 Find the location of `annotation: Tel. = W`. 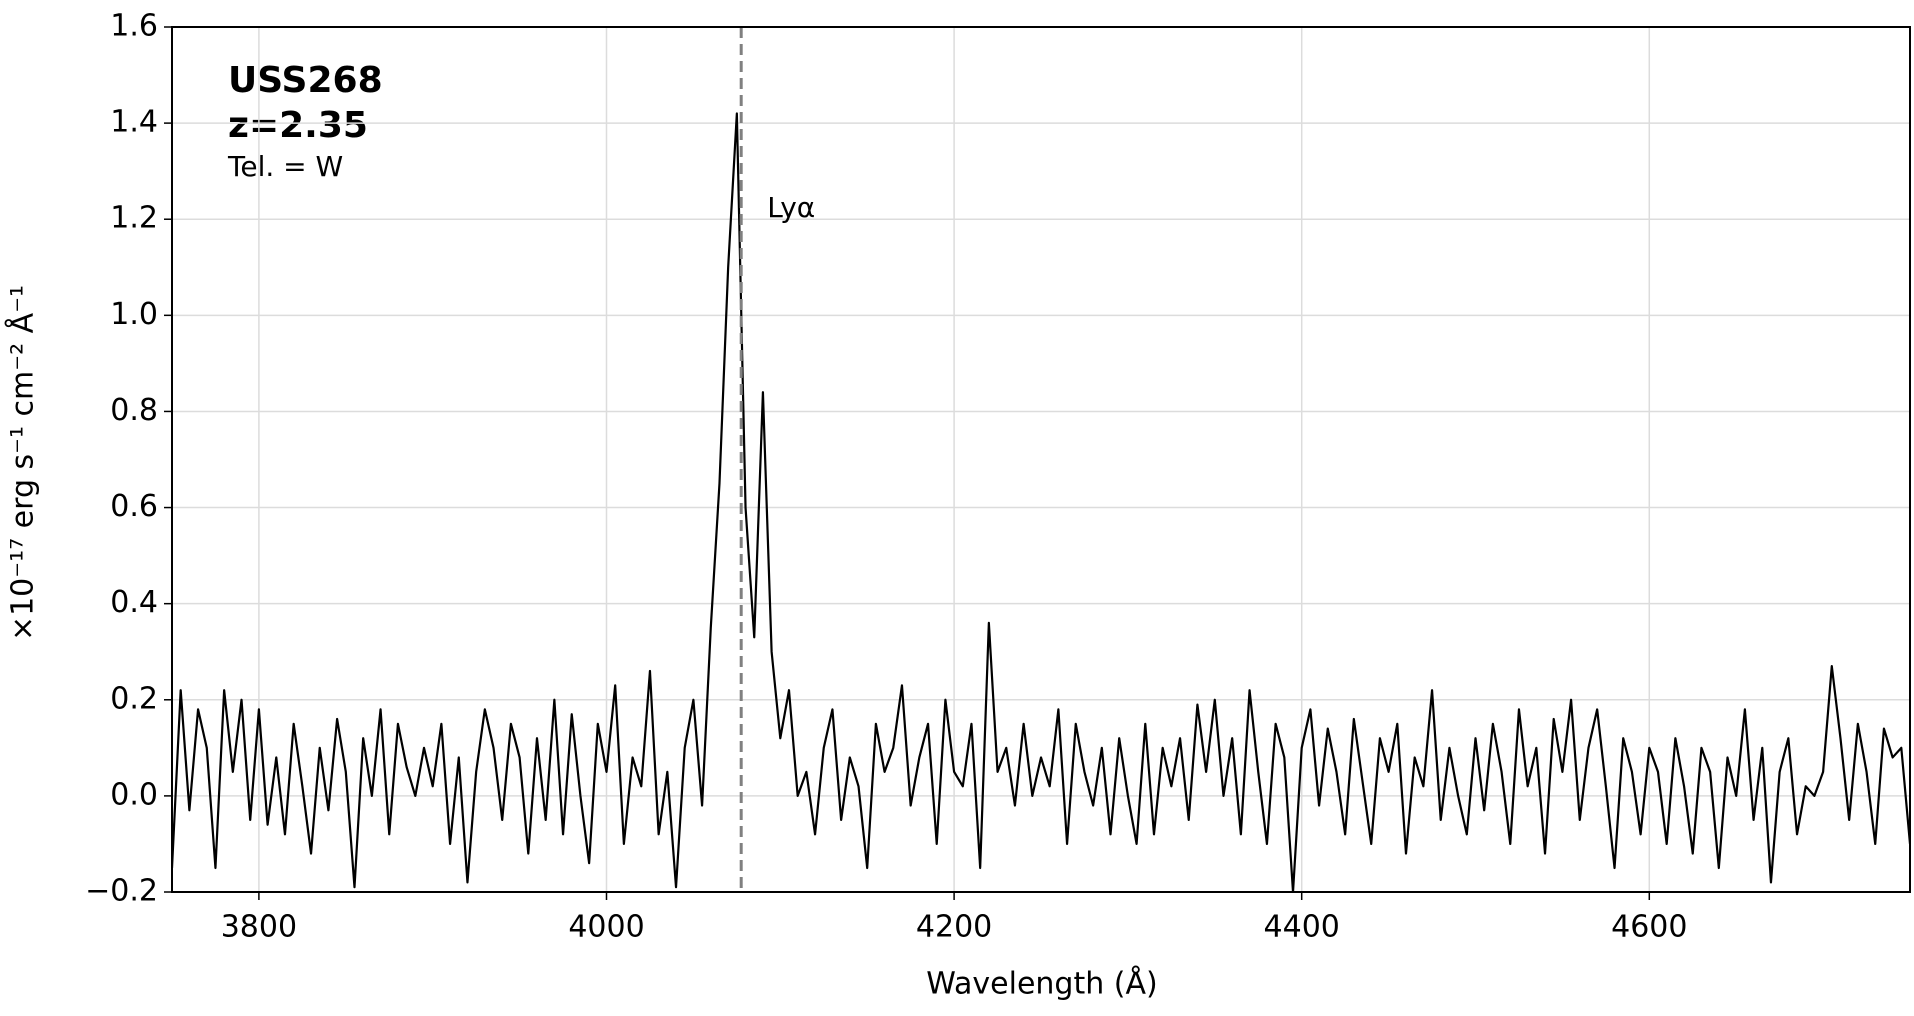

annotation: Tel. = W is located at coordinates (285, 166).